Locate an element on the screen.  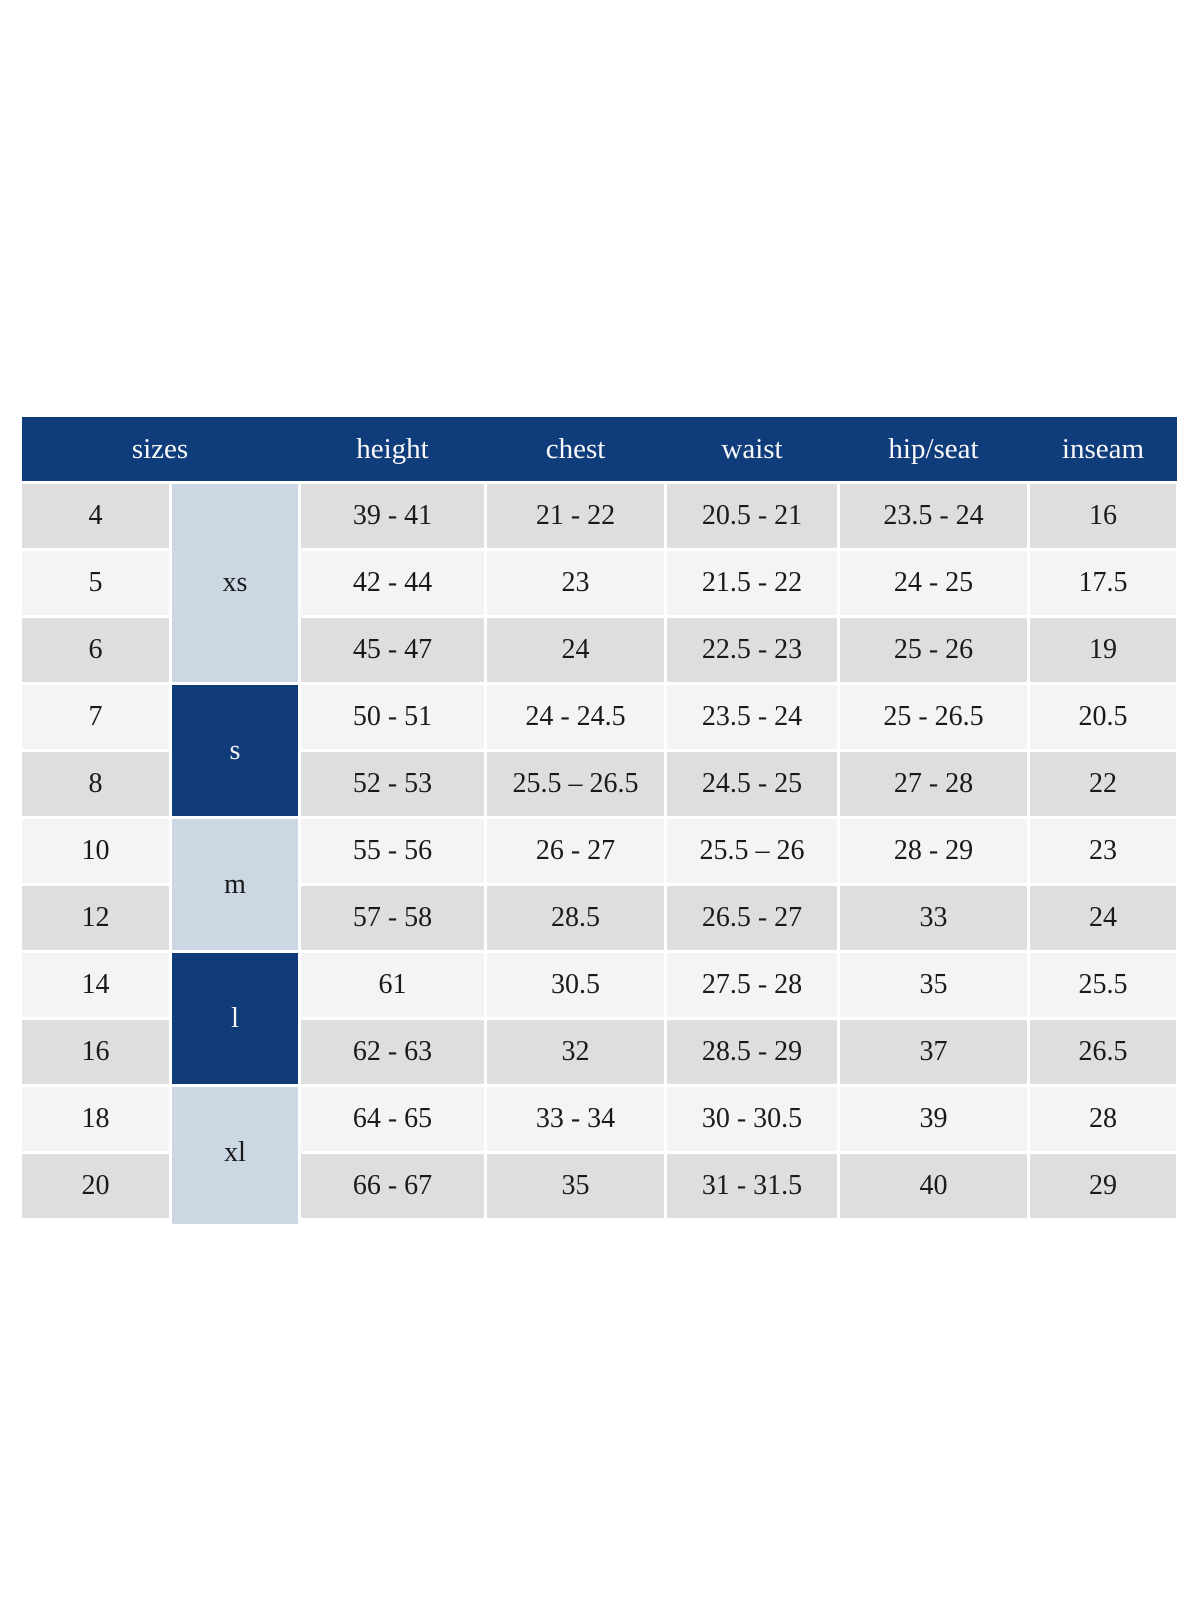
chest-cell: 28.5 is located at coordinates (575, 918).